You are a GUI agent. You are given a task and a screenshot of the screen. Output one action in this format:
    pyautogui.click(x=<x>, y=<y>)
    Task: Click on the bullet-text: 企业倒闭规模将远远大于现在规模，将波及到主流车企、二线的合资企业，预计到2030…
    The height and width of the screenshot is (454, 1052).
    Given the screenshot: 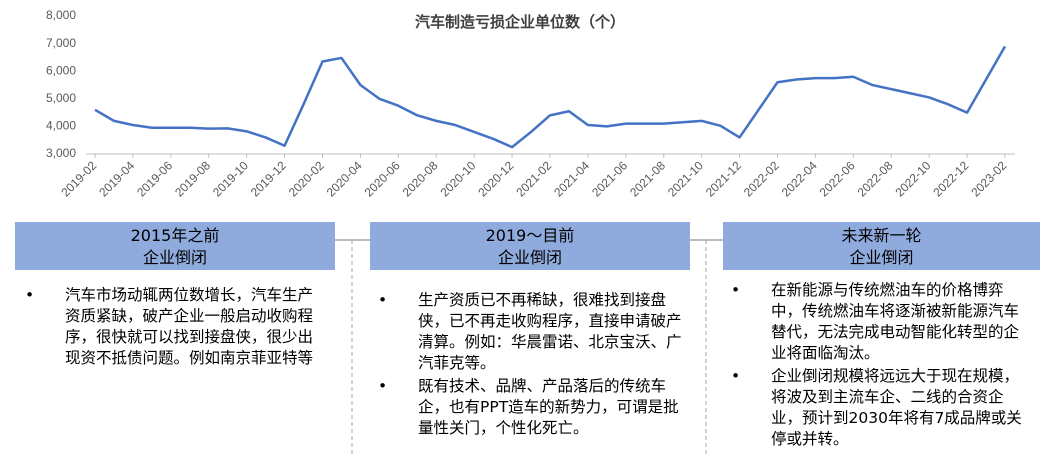 What is the action you would take?
    pyautogui.click(x=896, y=407)
    